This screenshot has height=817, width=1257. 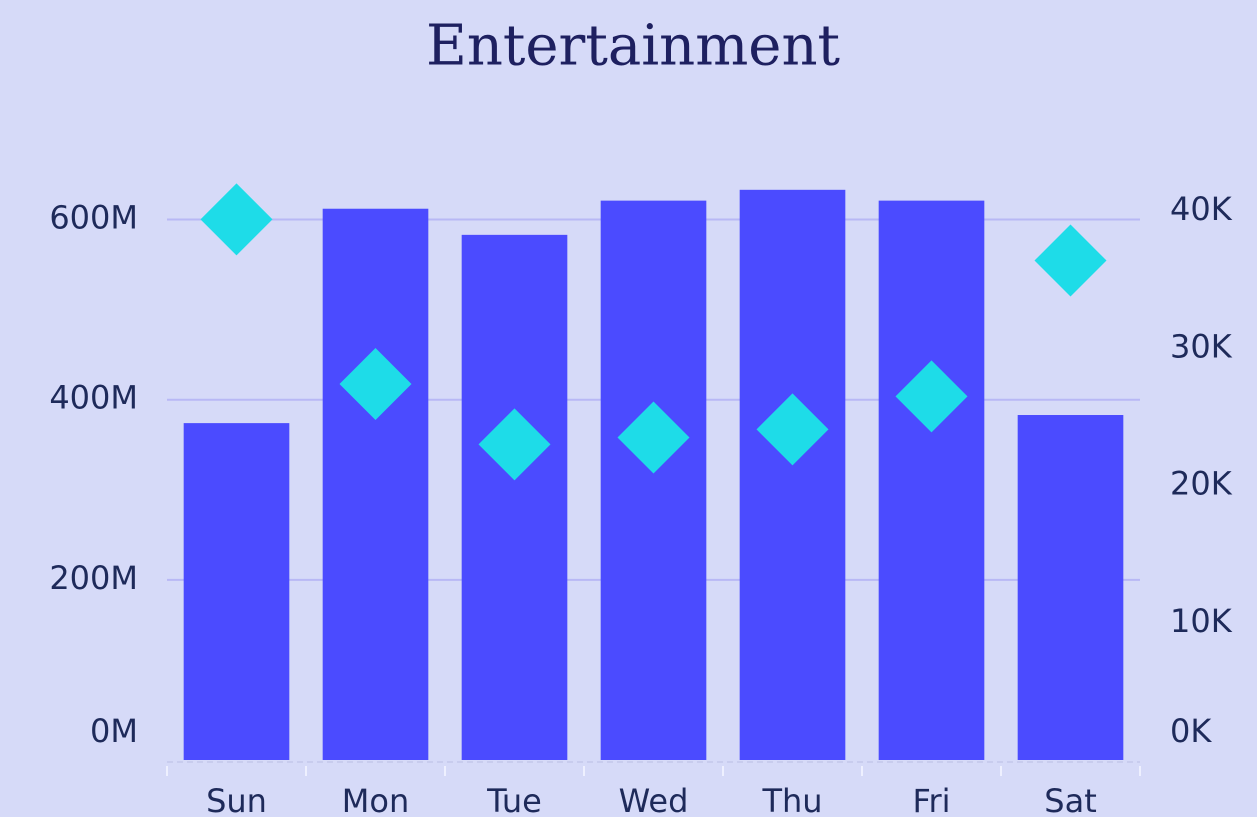 What do you see at coordinates (236, 799) in the screenshot?
I see `x-tick-label: Sun` at bounding box center [236, 799].